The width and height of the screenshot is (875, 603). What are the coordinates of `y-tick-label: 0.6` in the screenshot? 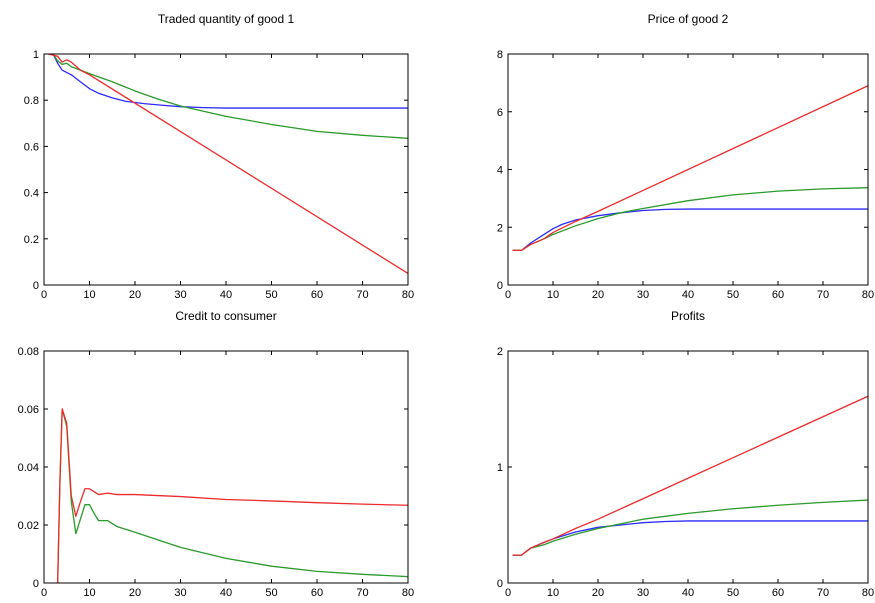 It's located at (31, 147).